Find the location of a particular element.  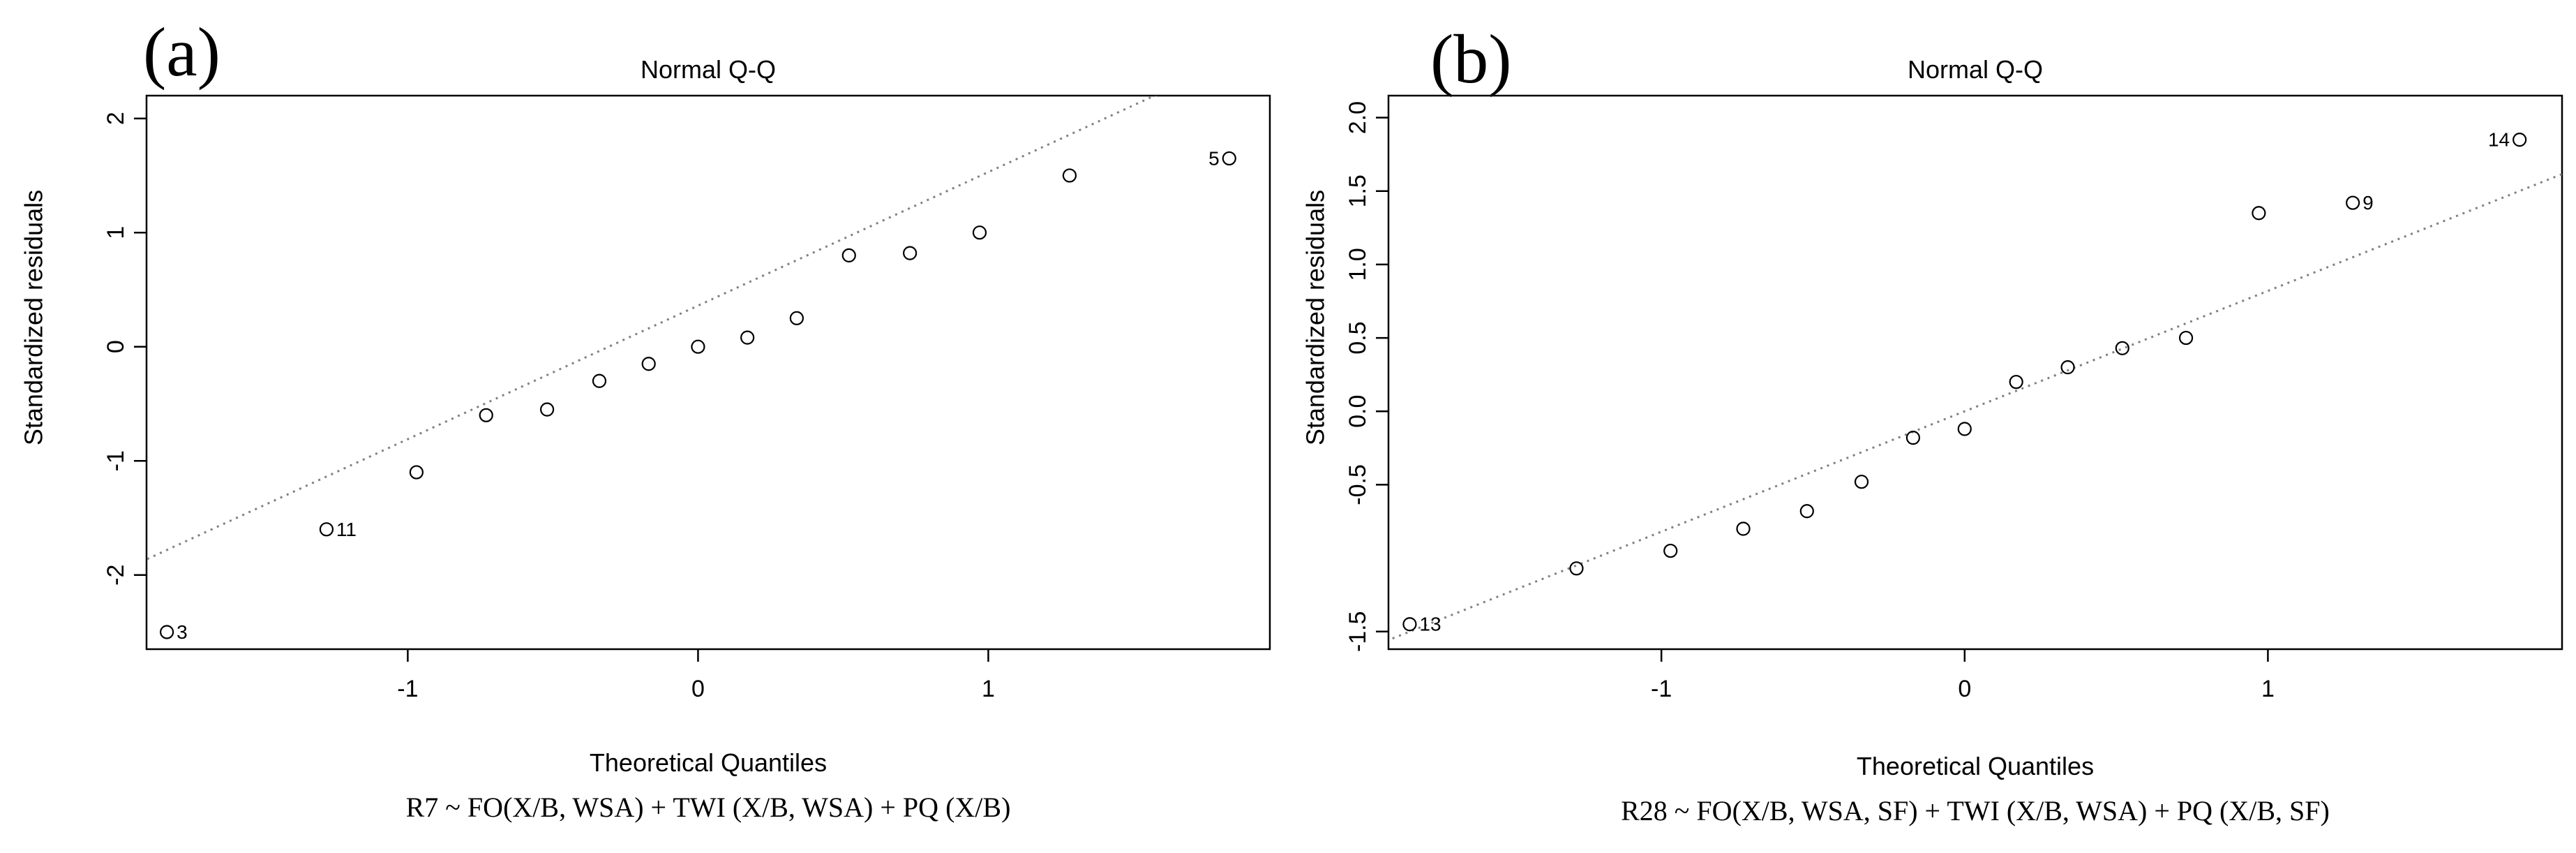

point-label: 5 is located at coordinates (1214, 158).